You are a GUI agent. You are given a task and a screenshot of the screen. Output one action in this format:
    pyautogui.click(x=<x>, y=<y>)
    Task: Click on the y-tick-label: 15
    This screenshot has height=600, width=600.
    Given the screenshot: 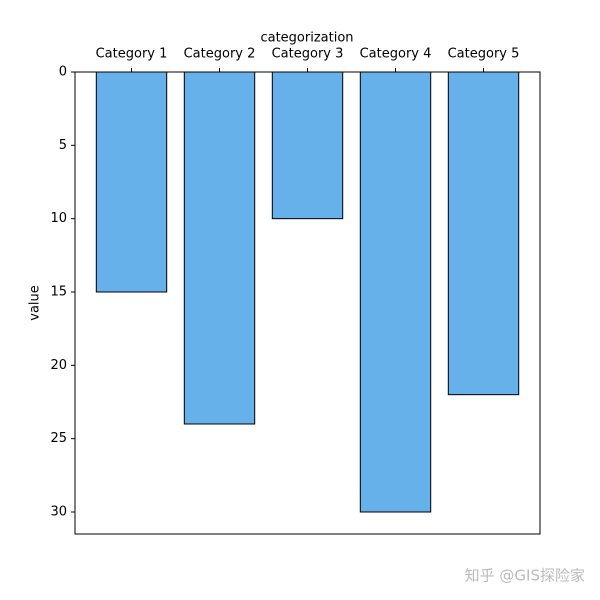 What is the action you would take?
    pyautogui.click(x=58, y=292)
    